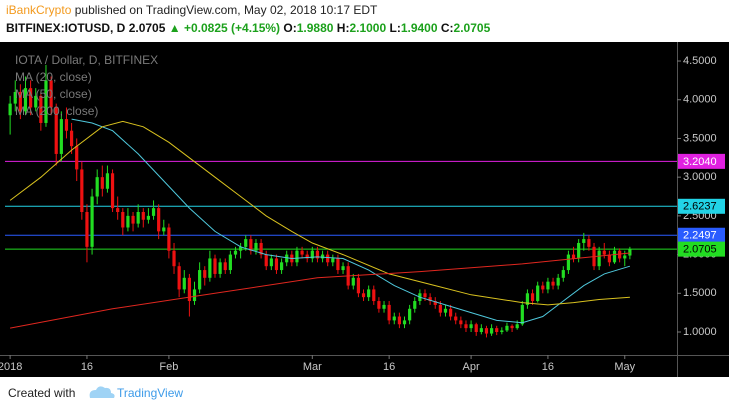 Image resolution: width=729 pixels, height=411 pixels. I want to click on author: iBankCrypto, so click(39, 10).